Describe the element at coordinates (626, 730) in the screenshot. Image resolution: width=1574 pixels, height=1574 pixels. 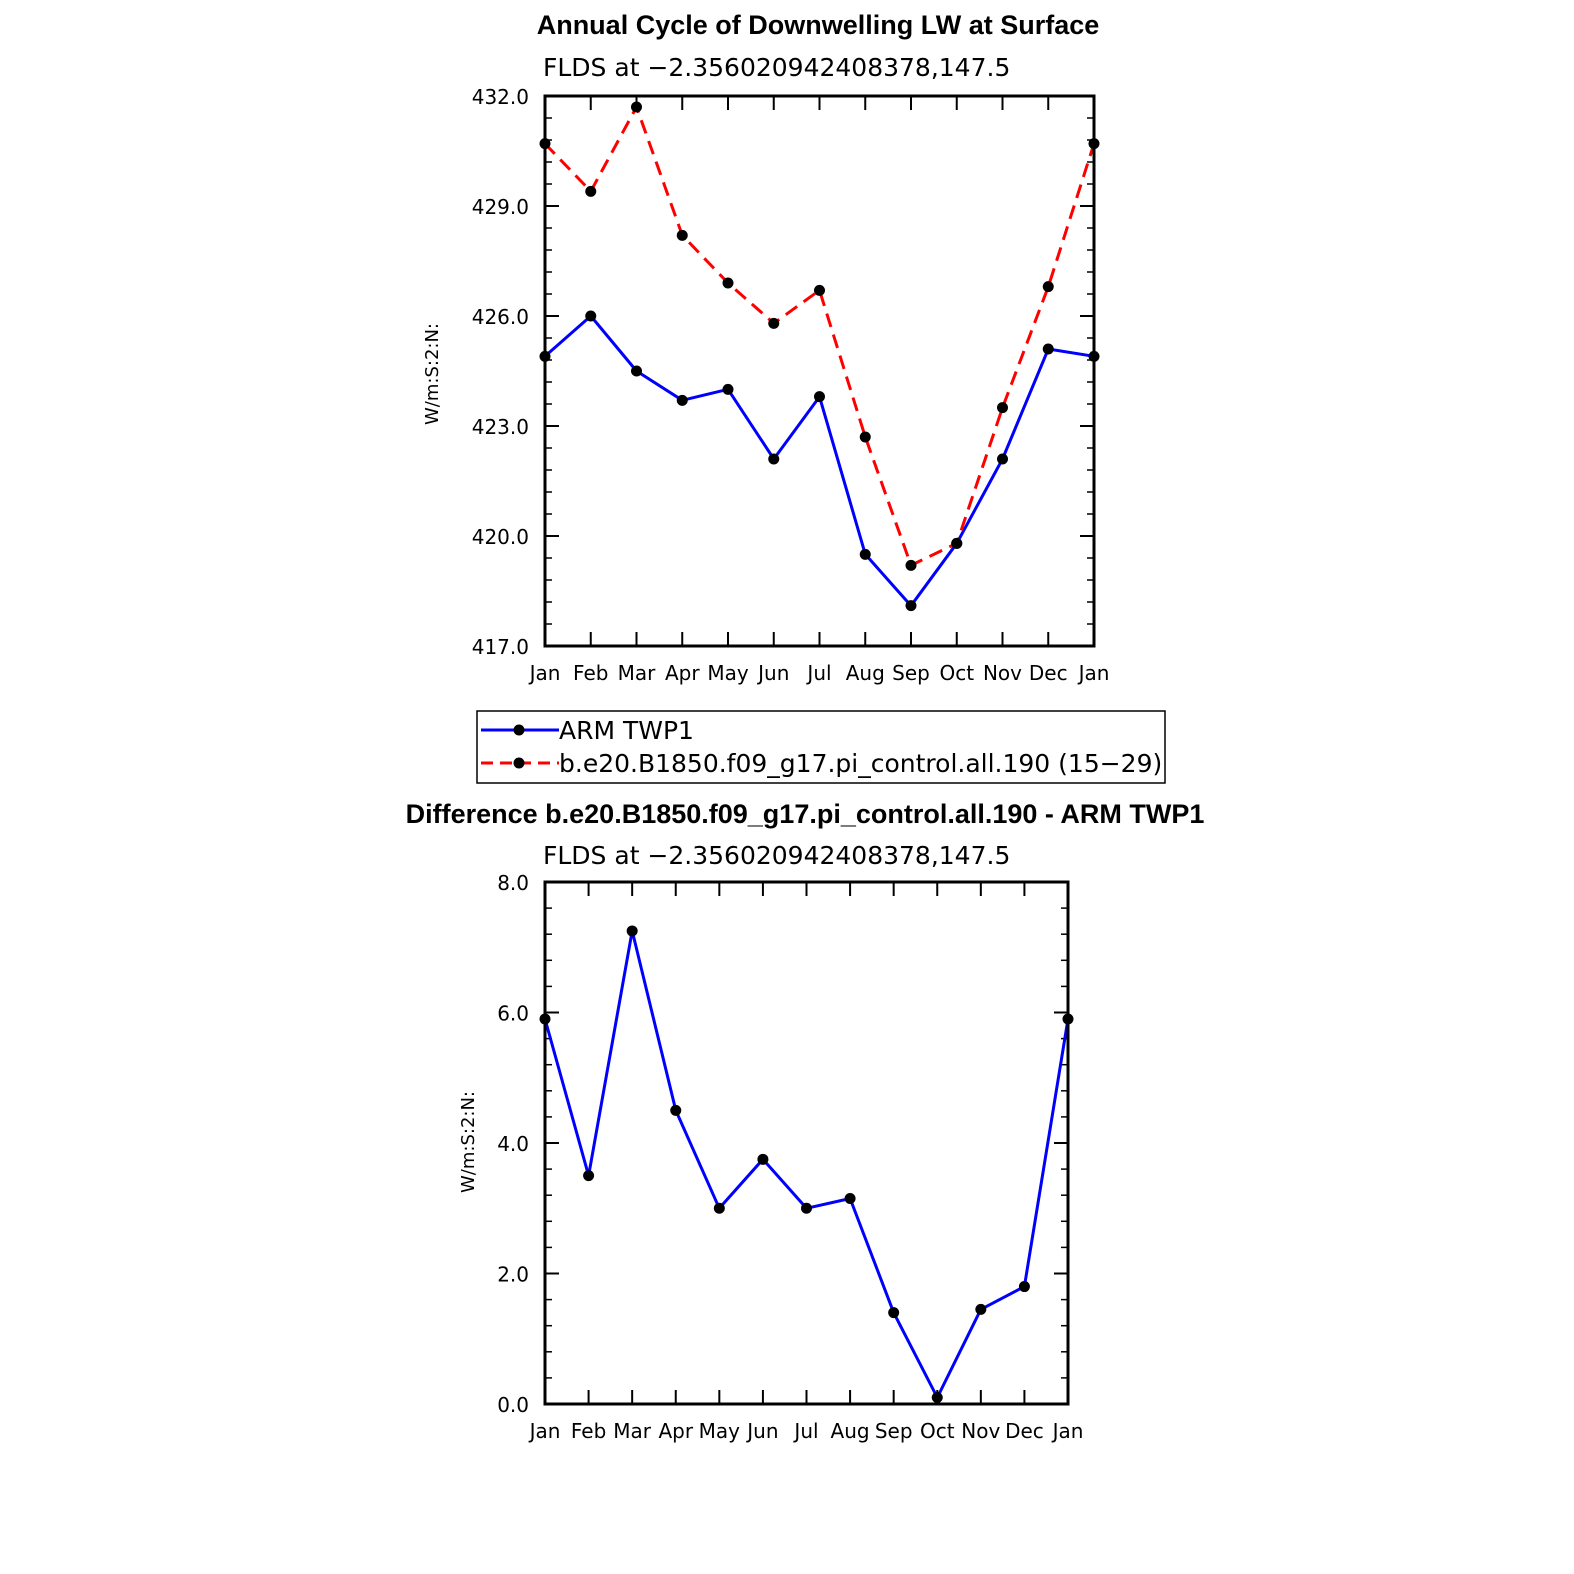
I see `legend-label-arm-twp1: ARM TWP1` at that location.